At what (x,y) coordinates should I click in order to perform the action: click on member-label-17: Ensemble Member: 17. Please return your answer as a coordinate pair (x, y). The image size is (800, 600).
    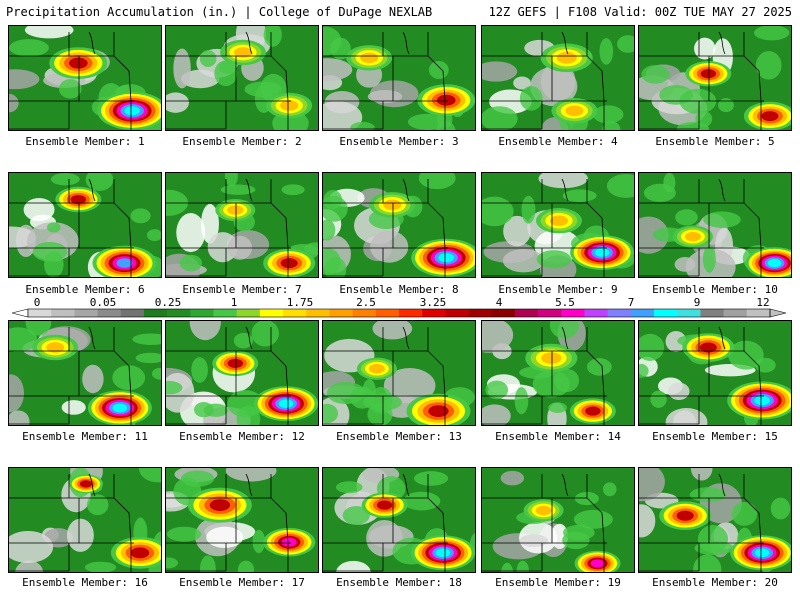
    Looking at the image, I should click on (242, 582).